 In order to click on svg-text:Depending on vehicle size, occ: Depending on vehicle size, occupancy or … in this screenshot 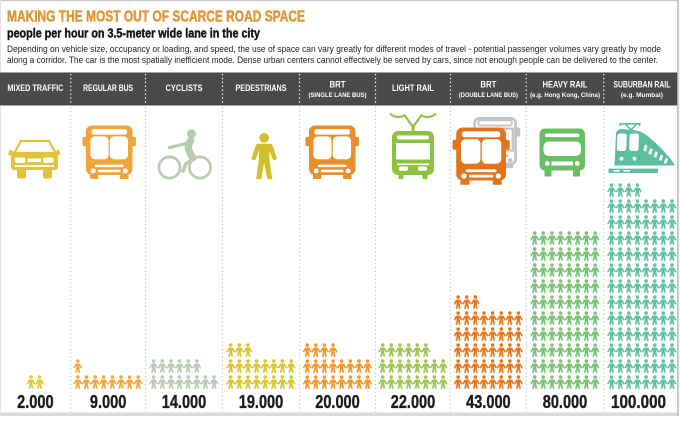, I will do `click(334, 49)`.